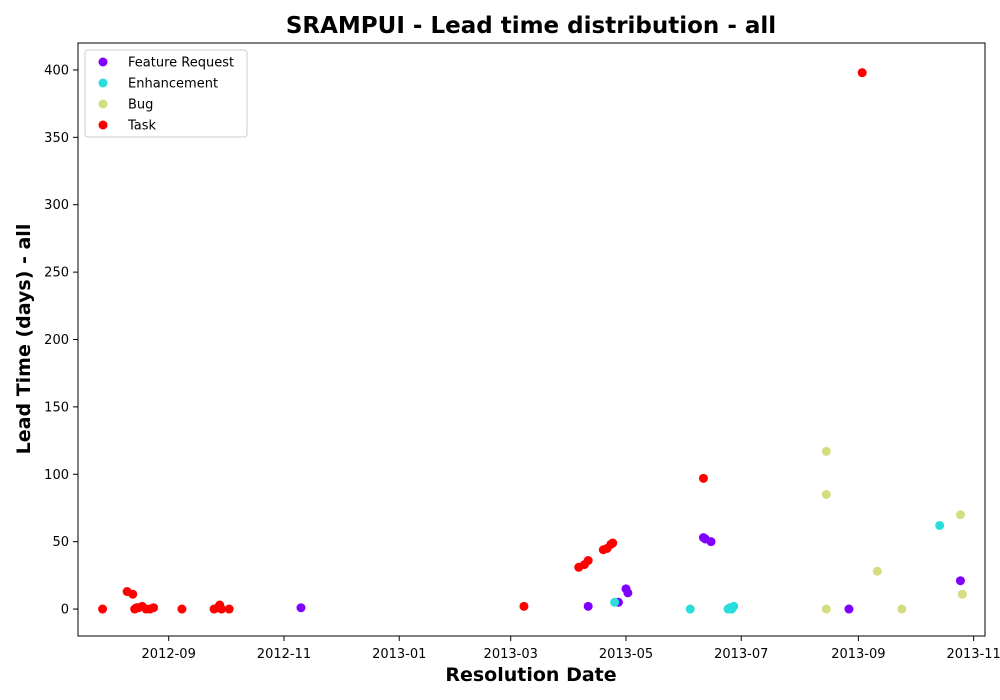 This screenshot has height=700, width=1000. Describe the element at coordinates (140, 105) in the screenshot. I see `legend-label-bug: Bug` at that location.